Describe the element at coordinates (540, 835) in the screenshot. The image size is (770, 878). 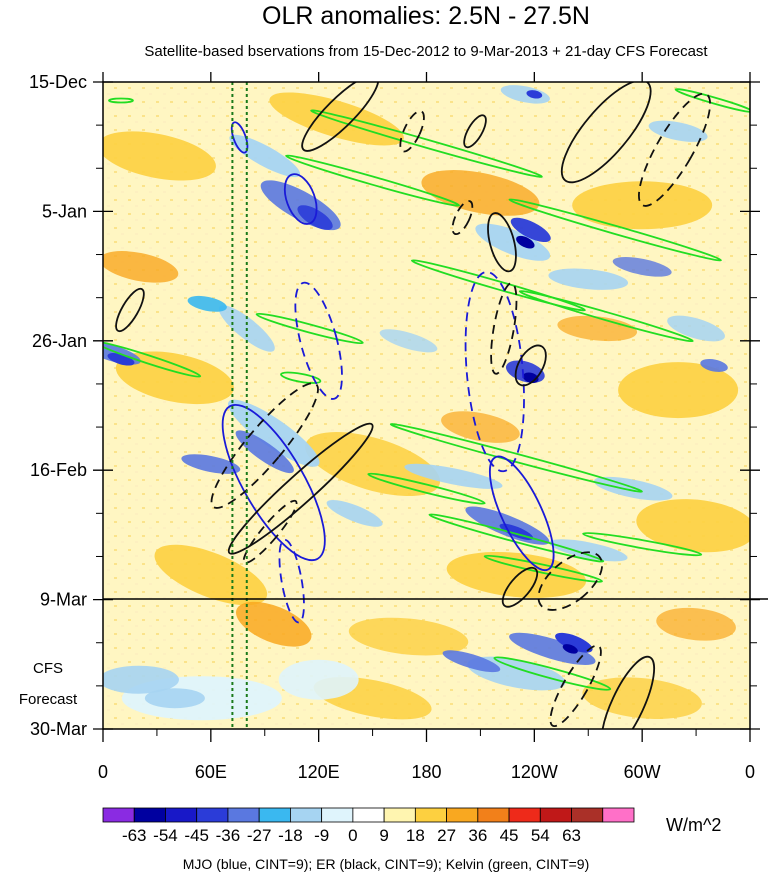
I see `colorbar-label: 54` at that location.